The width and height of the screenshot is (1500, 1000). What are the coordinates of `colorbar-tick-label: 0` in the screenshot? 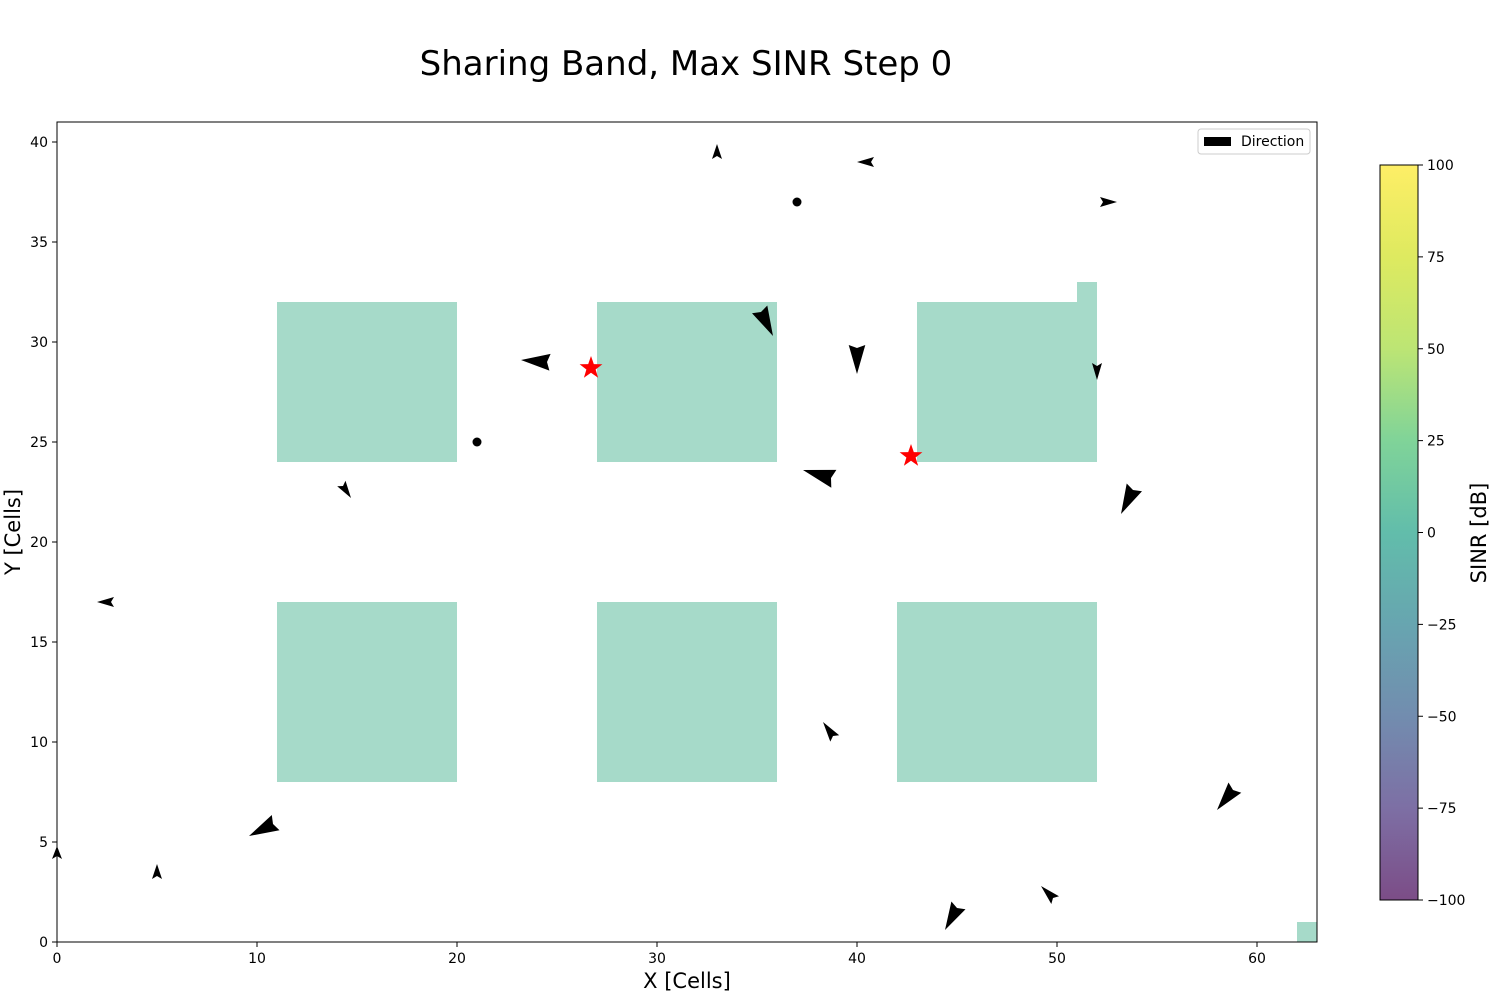 It's located at (1431, 534).